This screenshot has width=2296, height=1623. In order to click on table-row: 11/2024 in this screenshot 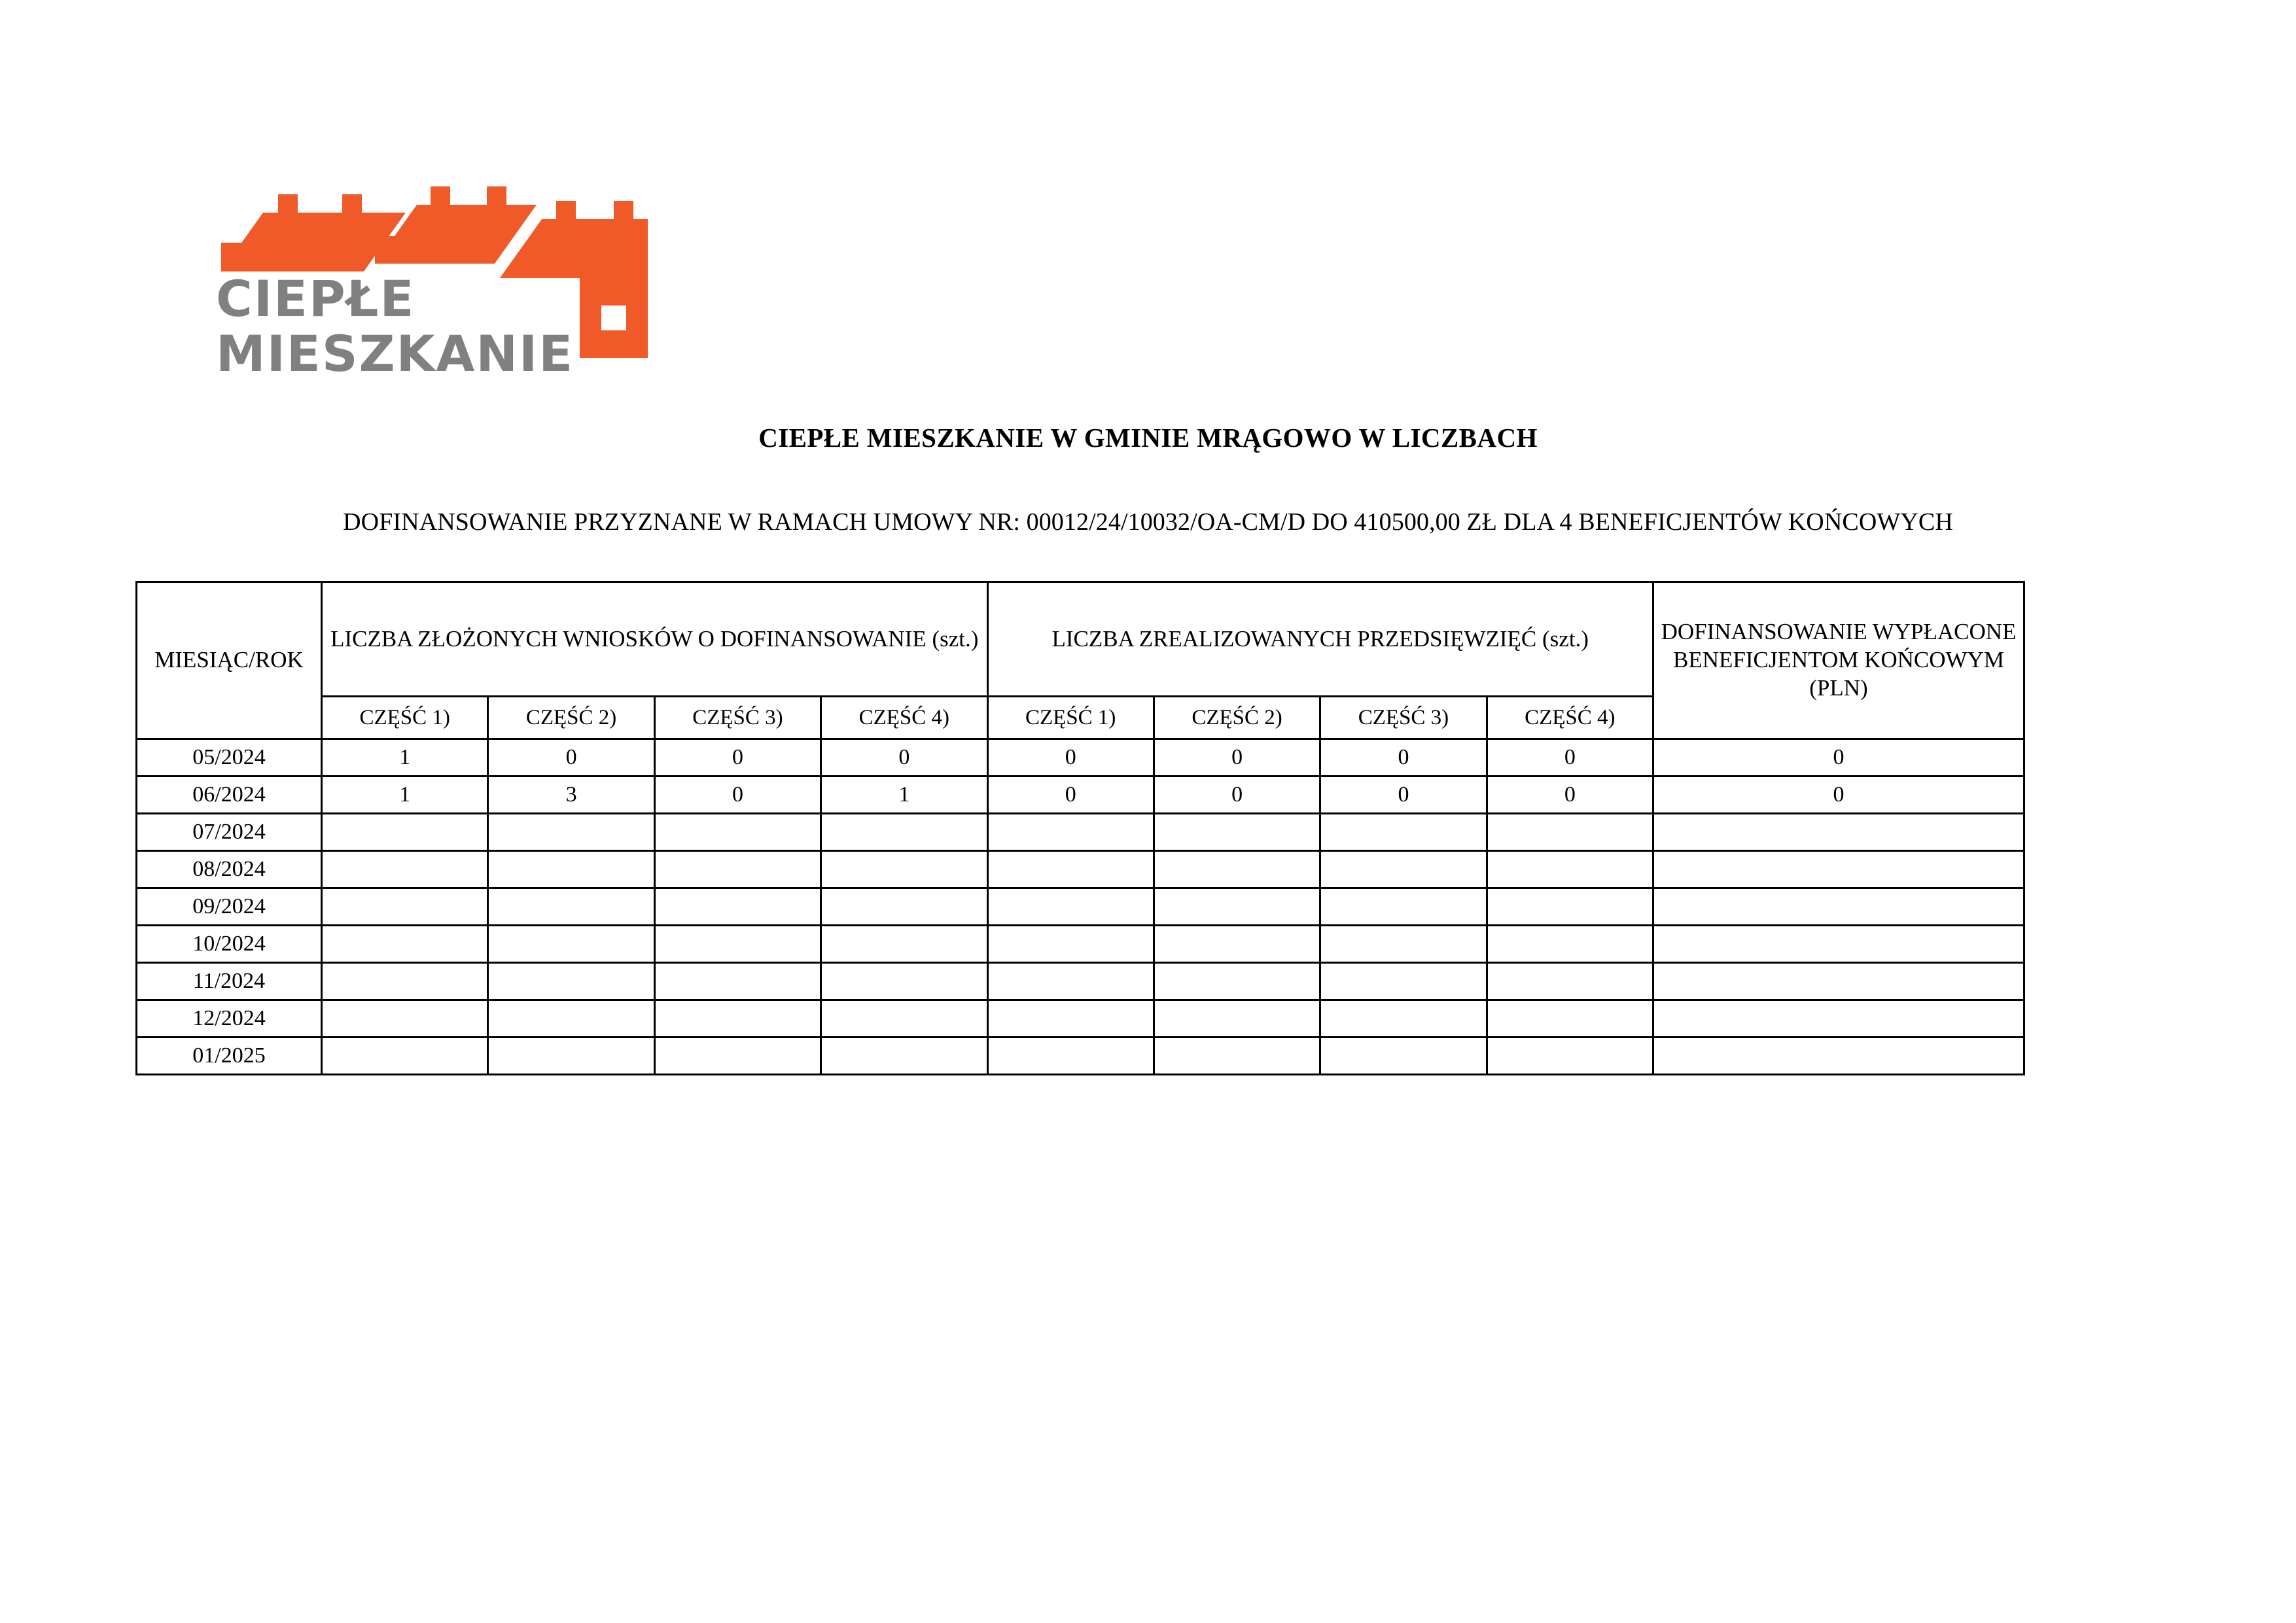, I will do `click(1080, 982)`.